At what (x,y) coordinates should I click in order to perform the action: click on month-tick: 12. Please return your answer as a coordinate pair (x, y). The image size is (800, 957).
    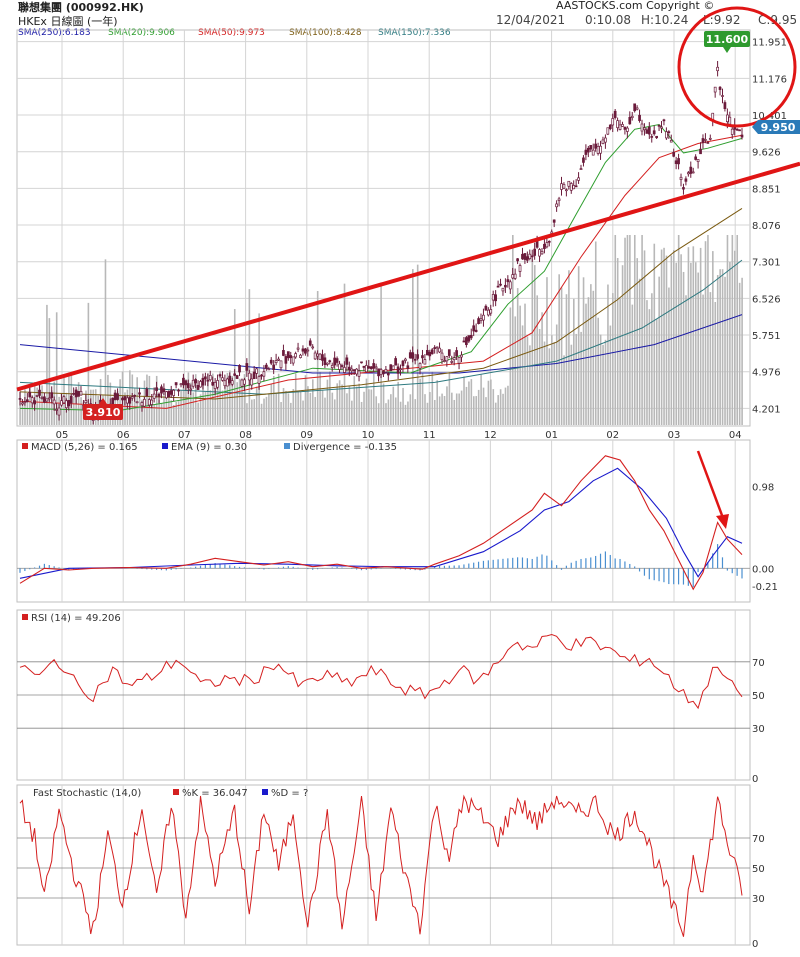
    Looking at the image, I should click on (490, 435).